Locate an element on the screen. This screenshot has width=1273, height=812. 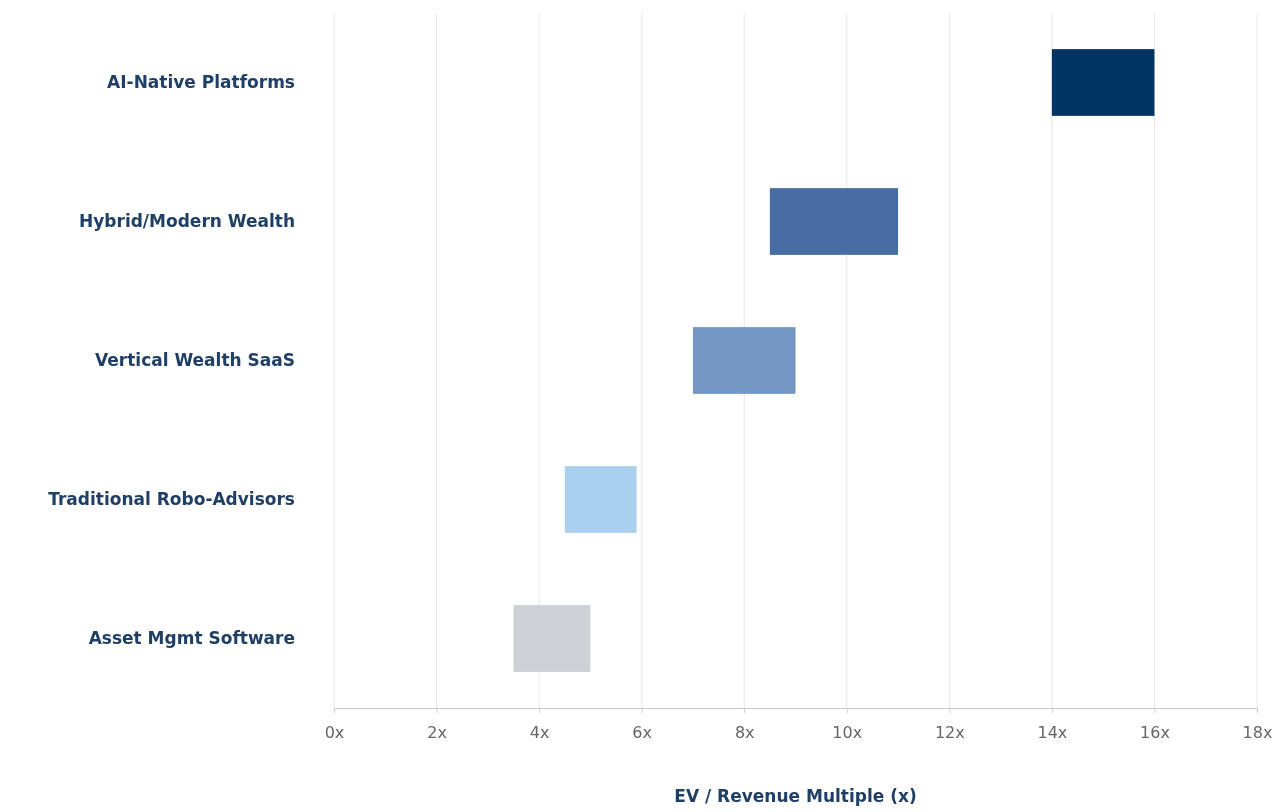
x-tick-label: 12x is located at coordinates (949, 733).